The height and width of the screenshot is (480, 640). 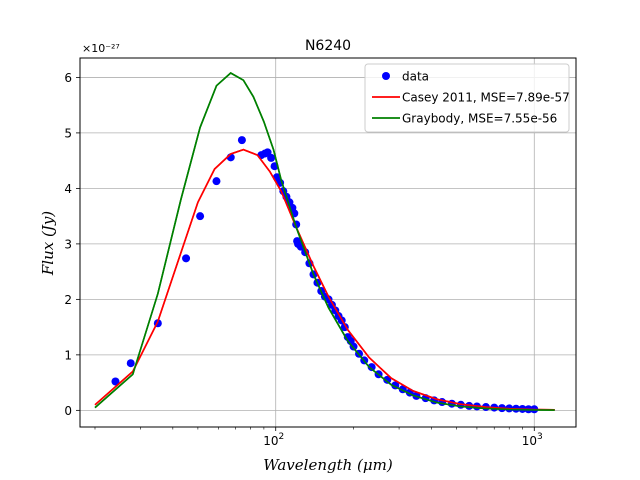 What do you see at coordinates (68, 133) in the screenshot?
I see `y-tick-label: 5` at bounding box center [68, 133].